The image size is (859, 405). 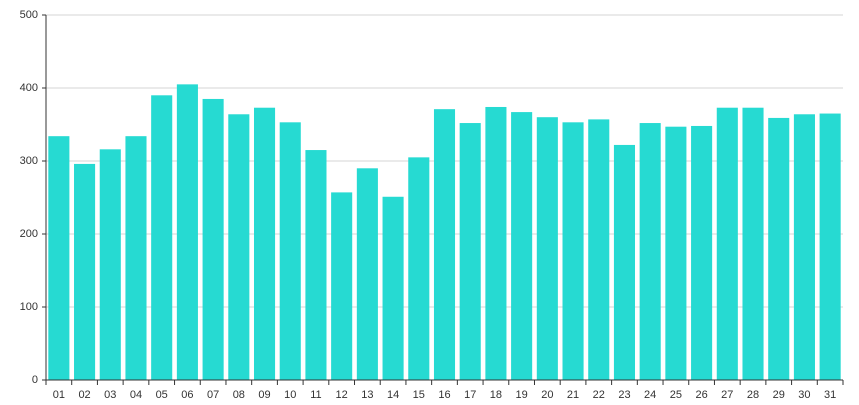 I want to click on x-tick-label: 26, so click(x=701, y=395).